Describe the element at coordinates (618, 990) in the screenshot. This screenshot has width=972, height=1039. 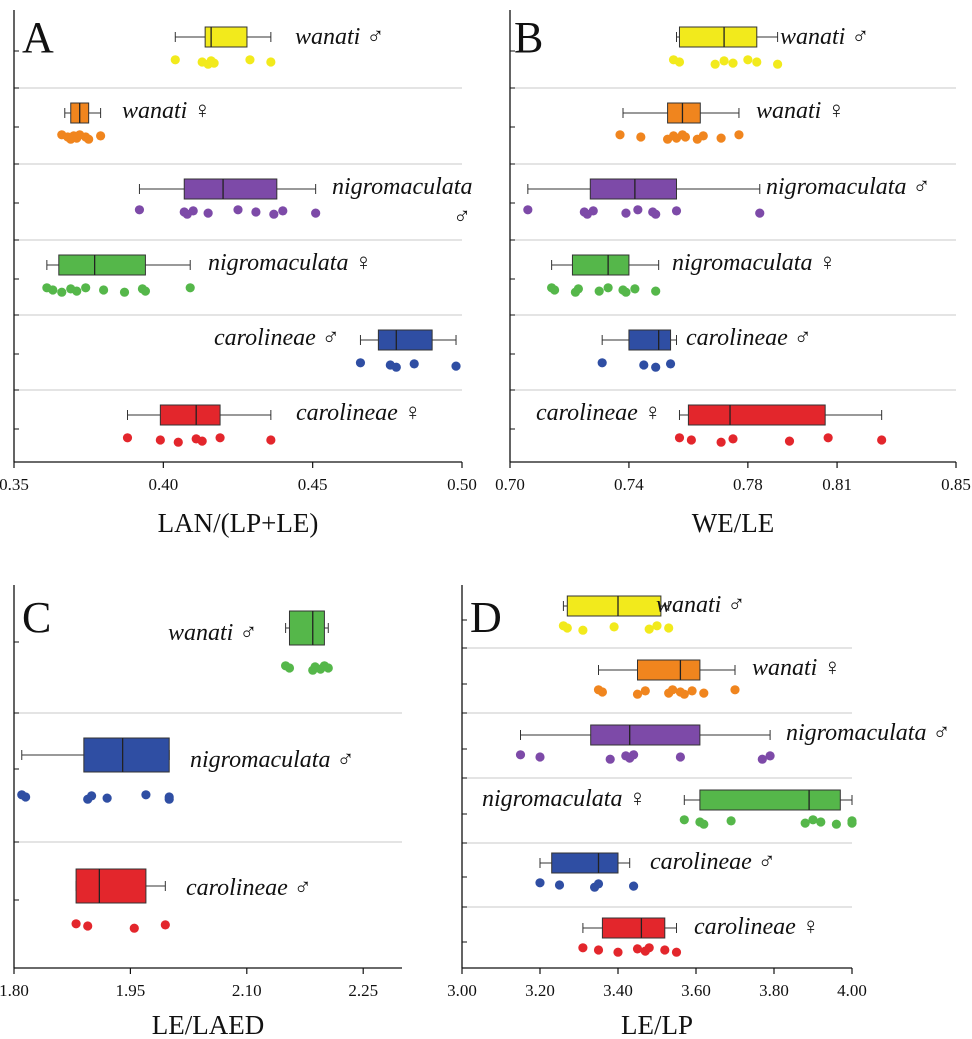
I see `x-tick-label: 3.40` at that location.